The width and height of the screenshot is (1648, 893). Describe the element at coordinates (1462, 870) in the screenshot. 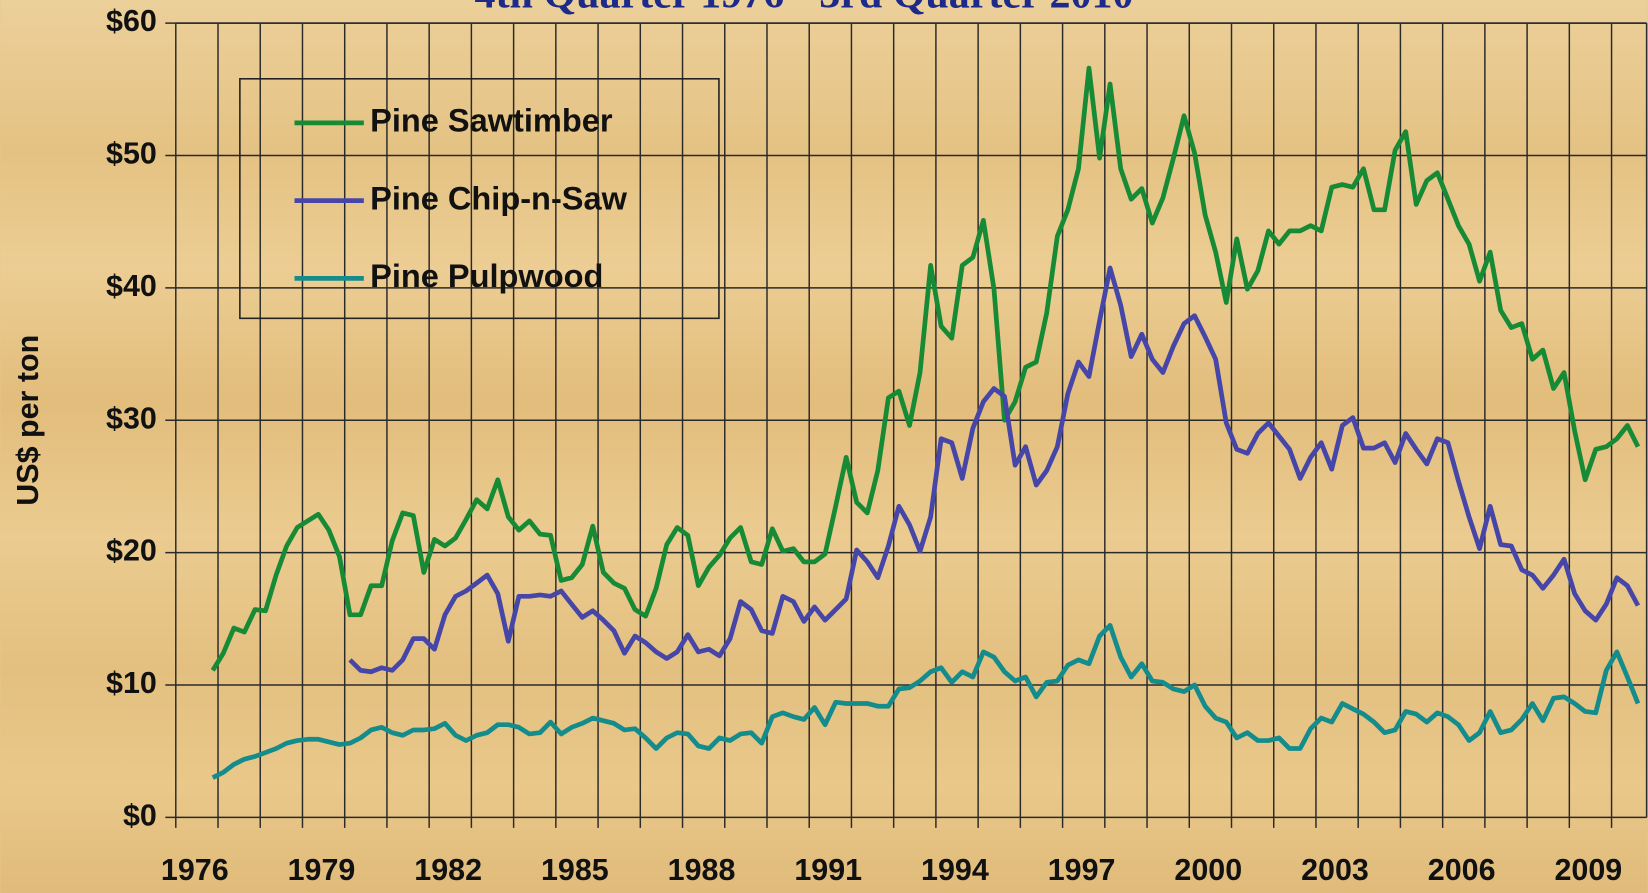

I see `x-tick-label: 2006` at that location.